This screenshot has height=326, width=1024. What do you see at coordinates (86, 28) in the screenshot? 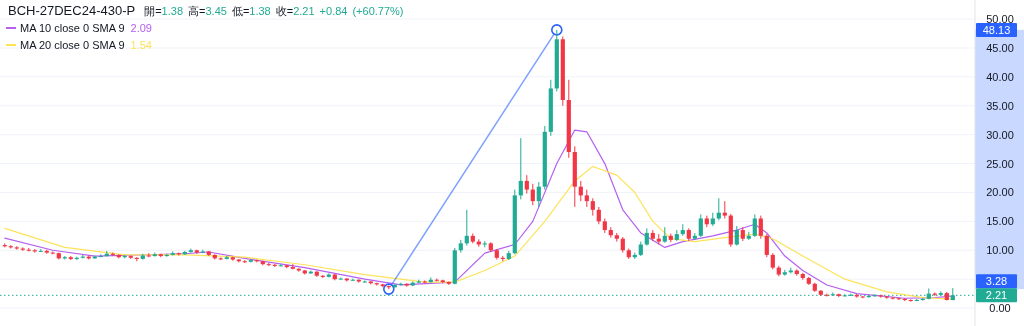
I see `legend-label: MA 10 close 0 SMA 9 2.09` at bounding box center [86, 28].